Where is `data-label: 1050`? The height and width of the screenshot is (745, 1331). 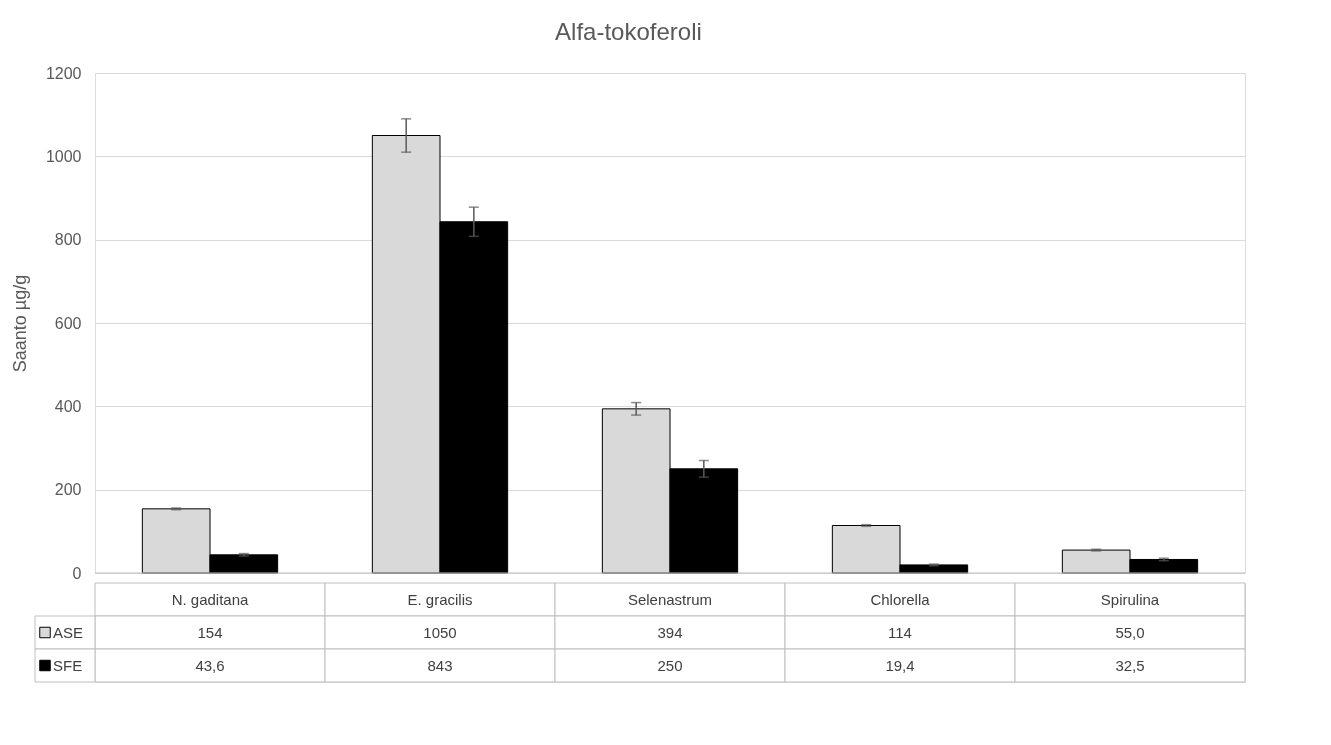 data-label: 1050 is located at coordinates (440, 632).